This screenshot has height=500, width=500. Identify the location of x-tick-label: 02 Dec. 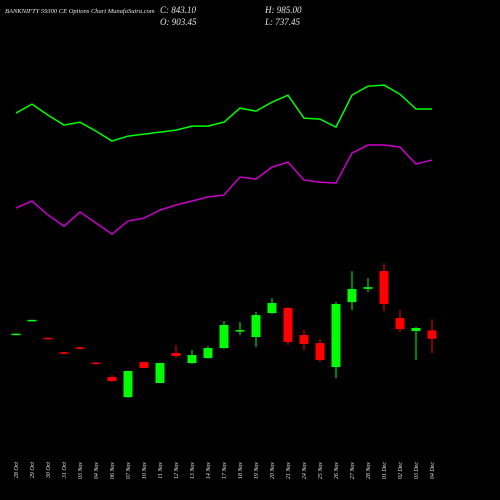
(401, 470).